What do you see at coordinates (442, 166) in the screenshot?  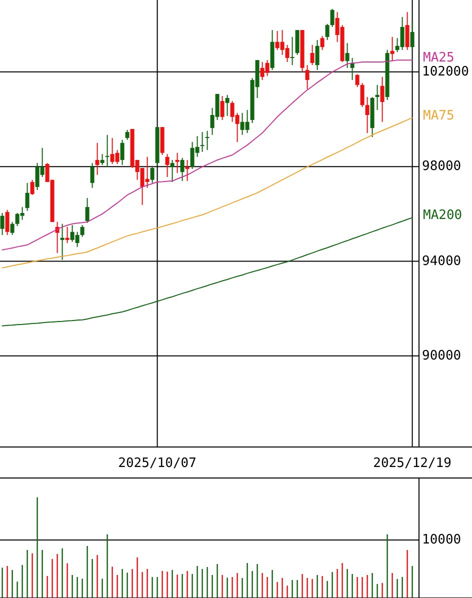 I see `y-tick-label: 98000` at bounding box center [442, 166].